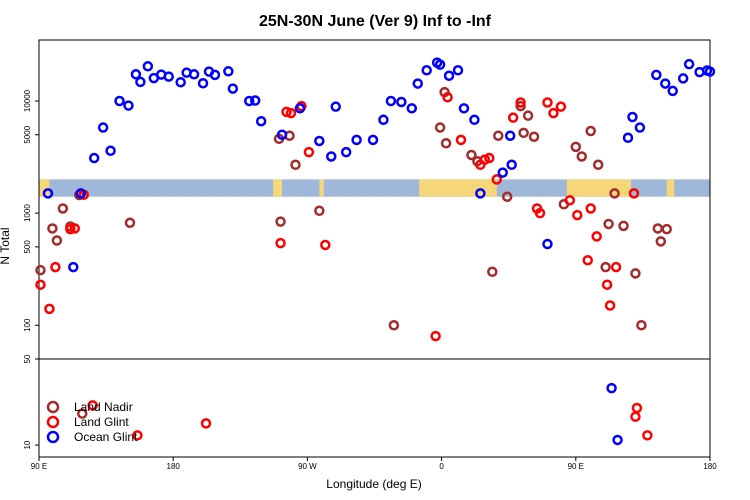 This screenshot has height=500, width=750. What do you see at coordinates (375, 21) in the screenshot?
I see `chart-title: 25N-30N June (Ver 9) Inf to -Inf` at bounding box center [375, 21].